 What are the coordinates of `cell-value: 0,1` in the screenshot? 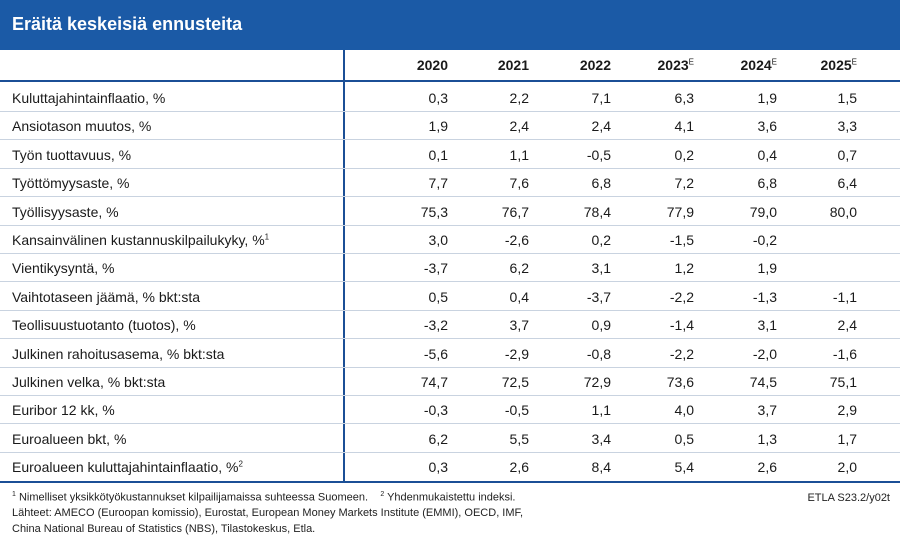 It's located at (438, 154).